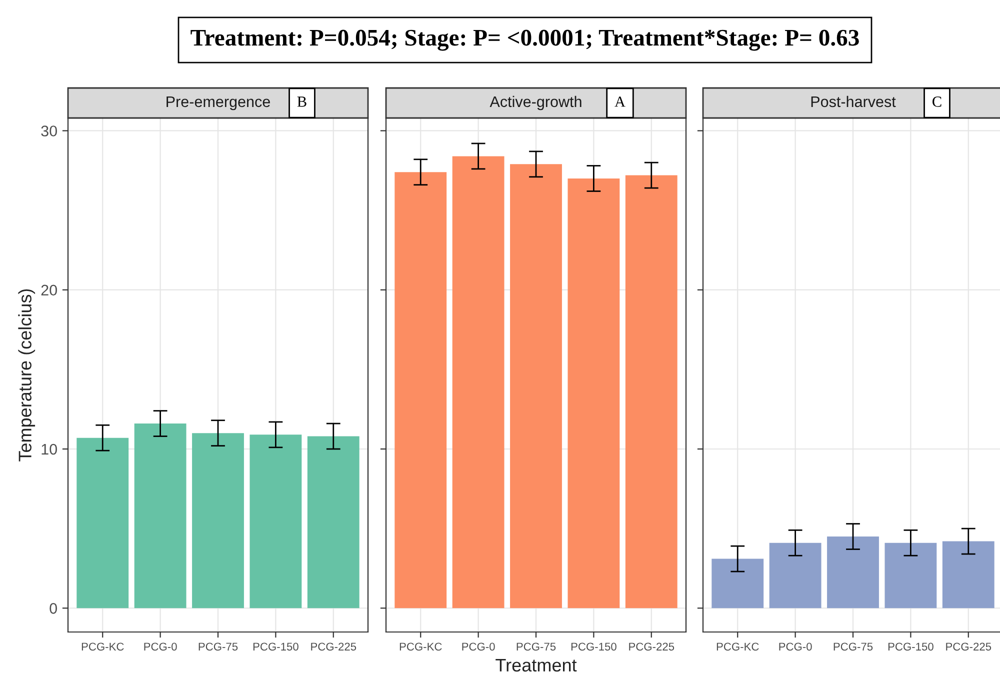  What do you see at coordinates (853, 102) in the screenshot?
I see `chart-title: Post-harvest` at bounding box center [853, 102].